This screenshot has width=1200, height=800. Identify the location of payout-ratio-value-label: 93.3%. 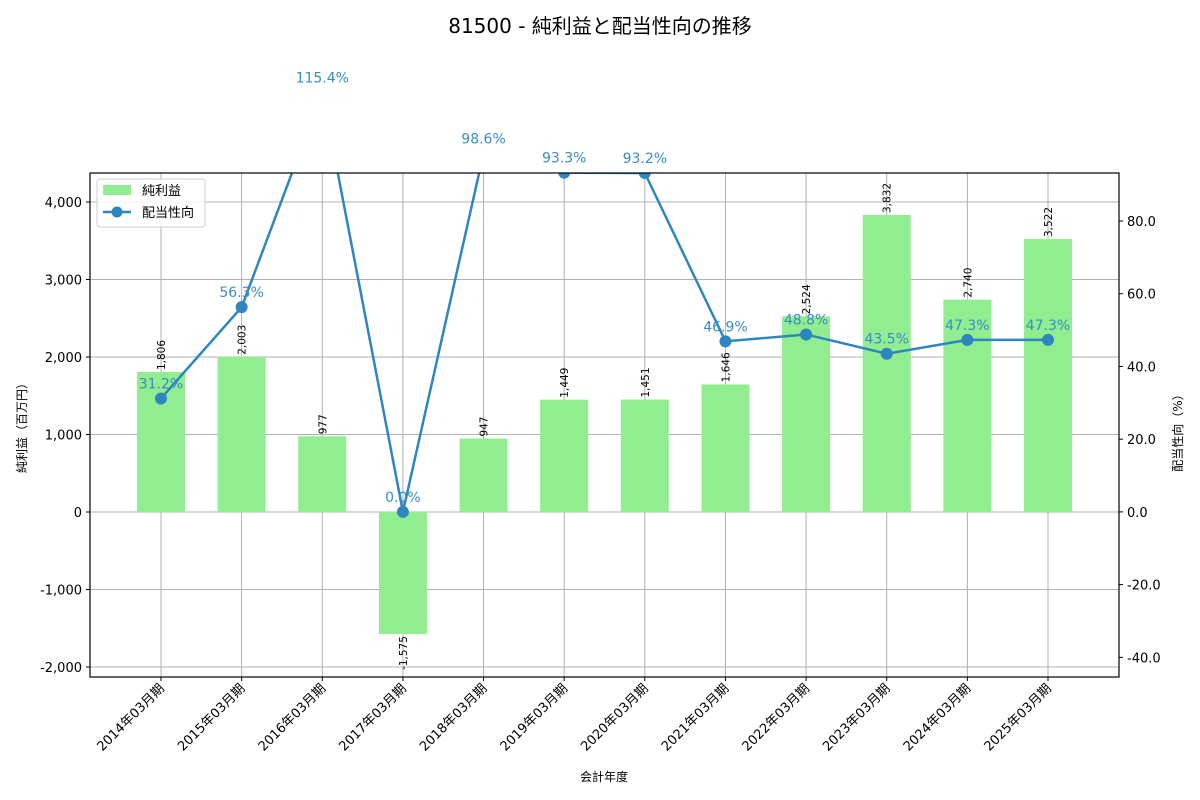
(564, 159).